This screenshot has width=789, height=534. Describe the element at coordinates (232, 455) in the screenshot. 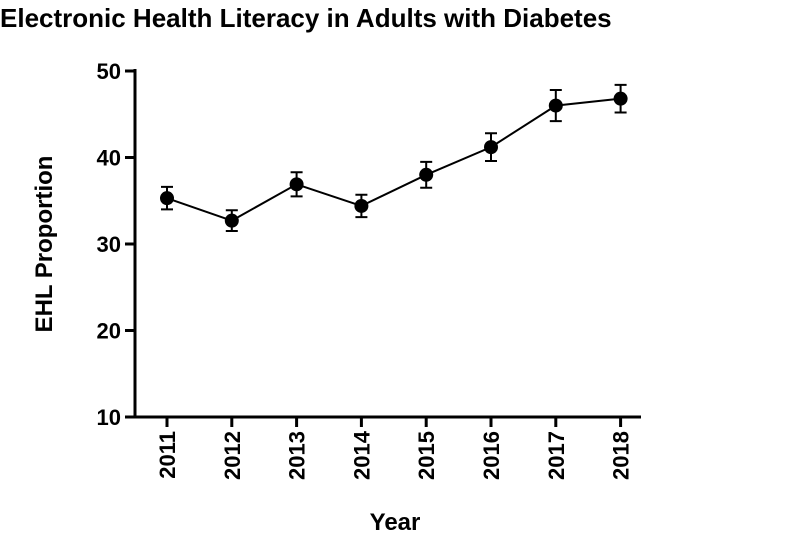

I see `x-tick-label: 2012` at that location.